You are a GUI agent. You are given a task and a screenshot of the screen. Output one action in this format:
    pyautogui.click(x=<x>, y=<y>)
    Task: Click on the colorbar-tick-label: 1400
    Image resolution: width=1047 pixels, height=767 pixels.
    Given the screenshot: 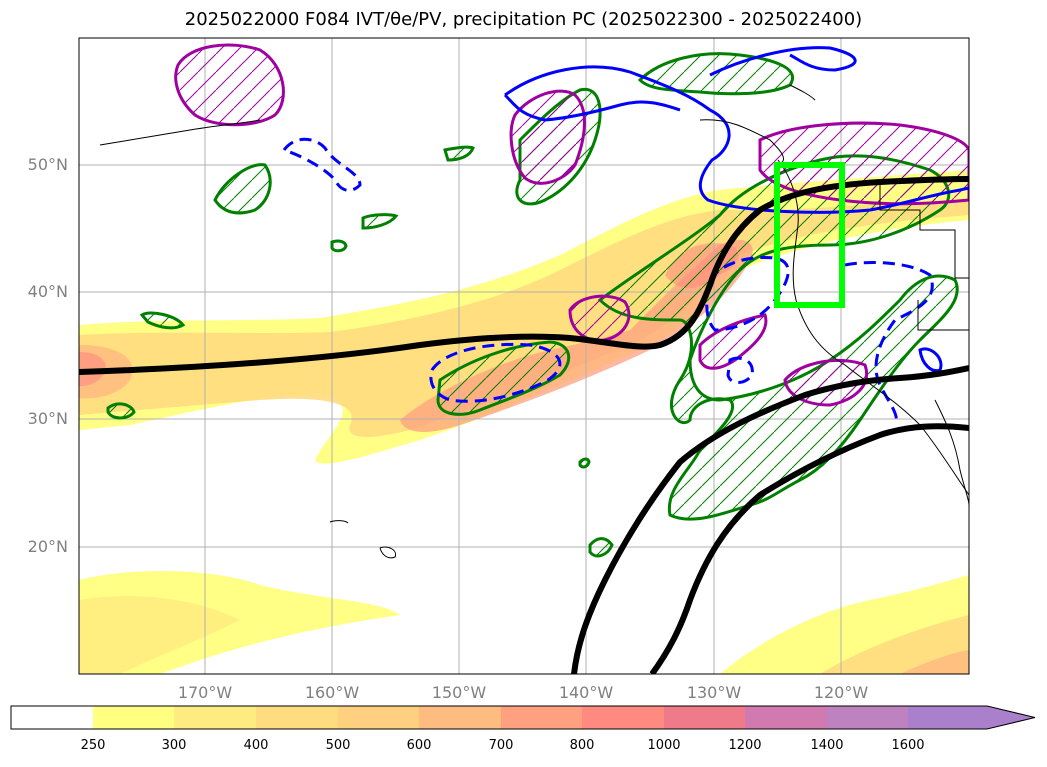 What is the action you would take?
    pyautogui.click(x=827, y=745)
    